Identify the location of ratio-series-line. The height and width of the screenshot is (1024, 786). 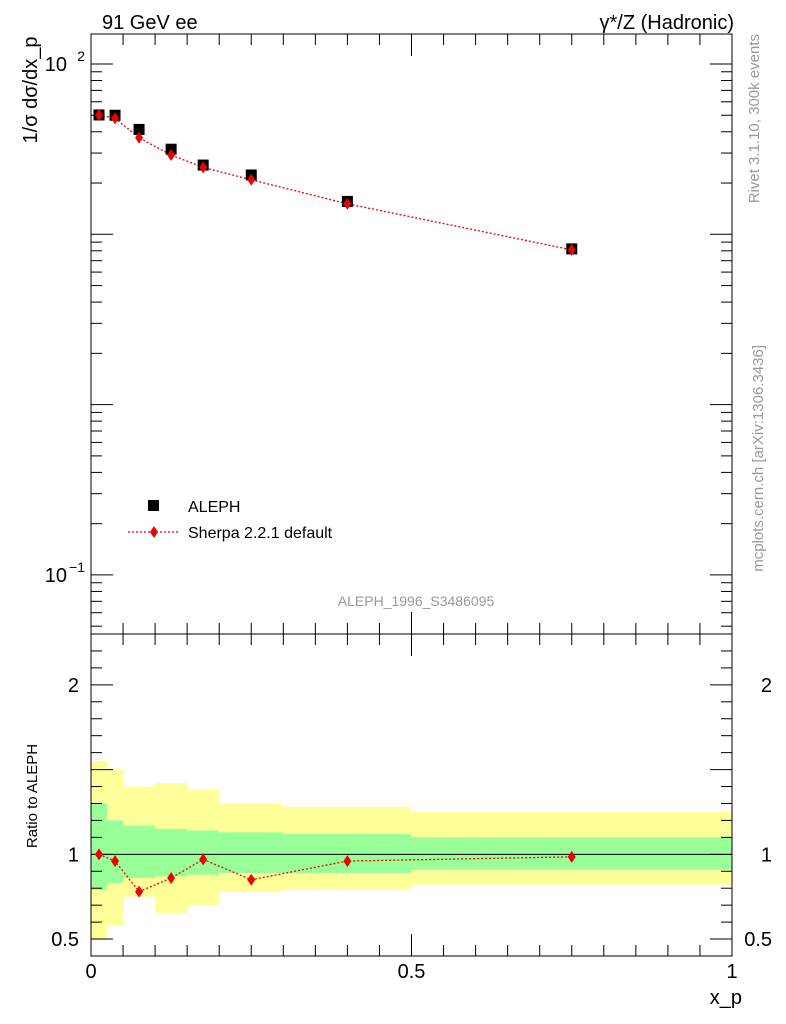
(335, 873).